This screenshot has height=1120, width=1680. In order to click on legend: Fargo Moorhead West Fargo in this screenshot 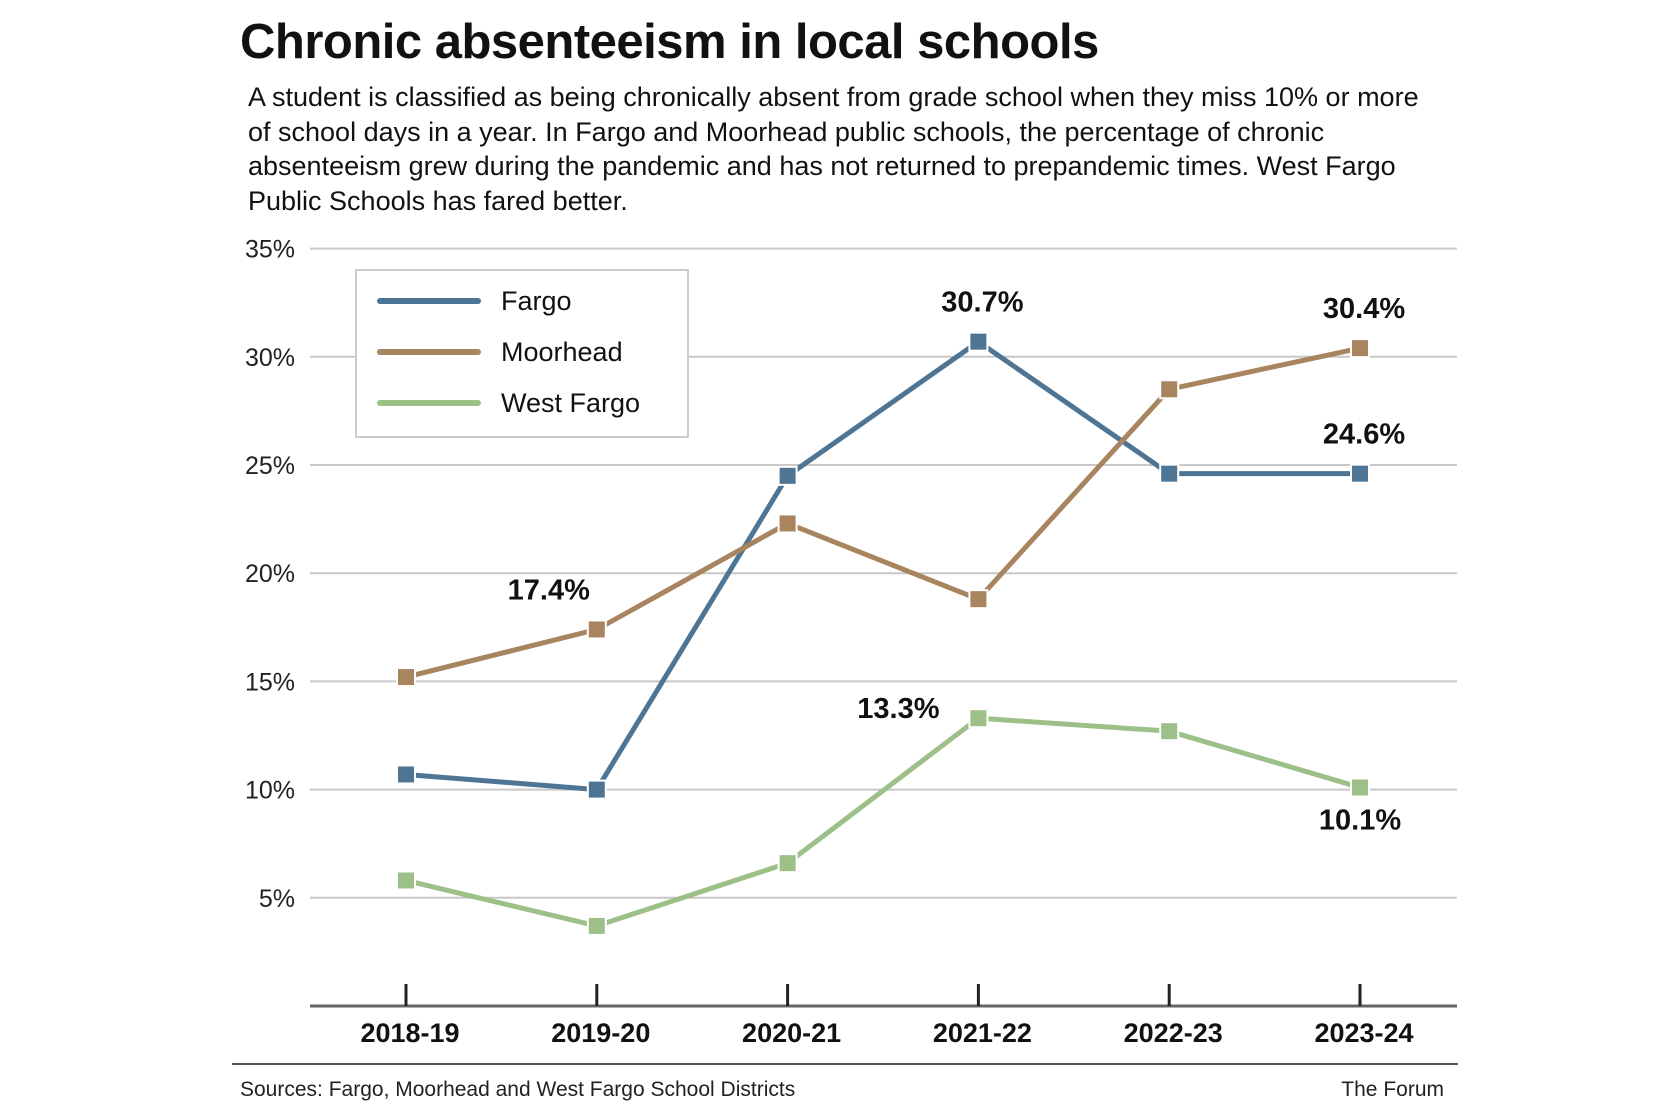, I will do `click(522, 353)`.